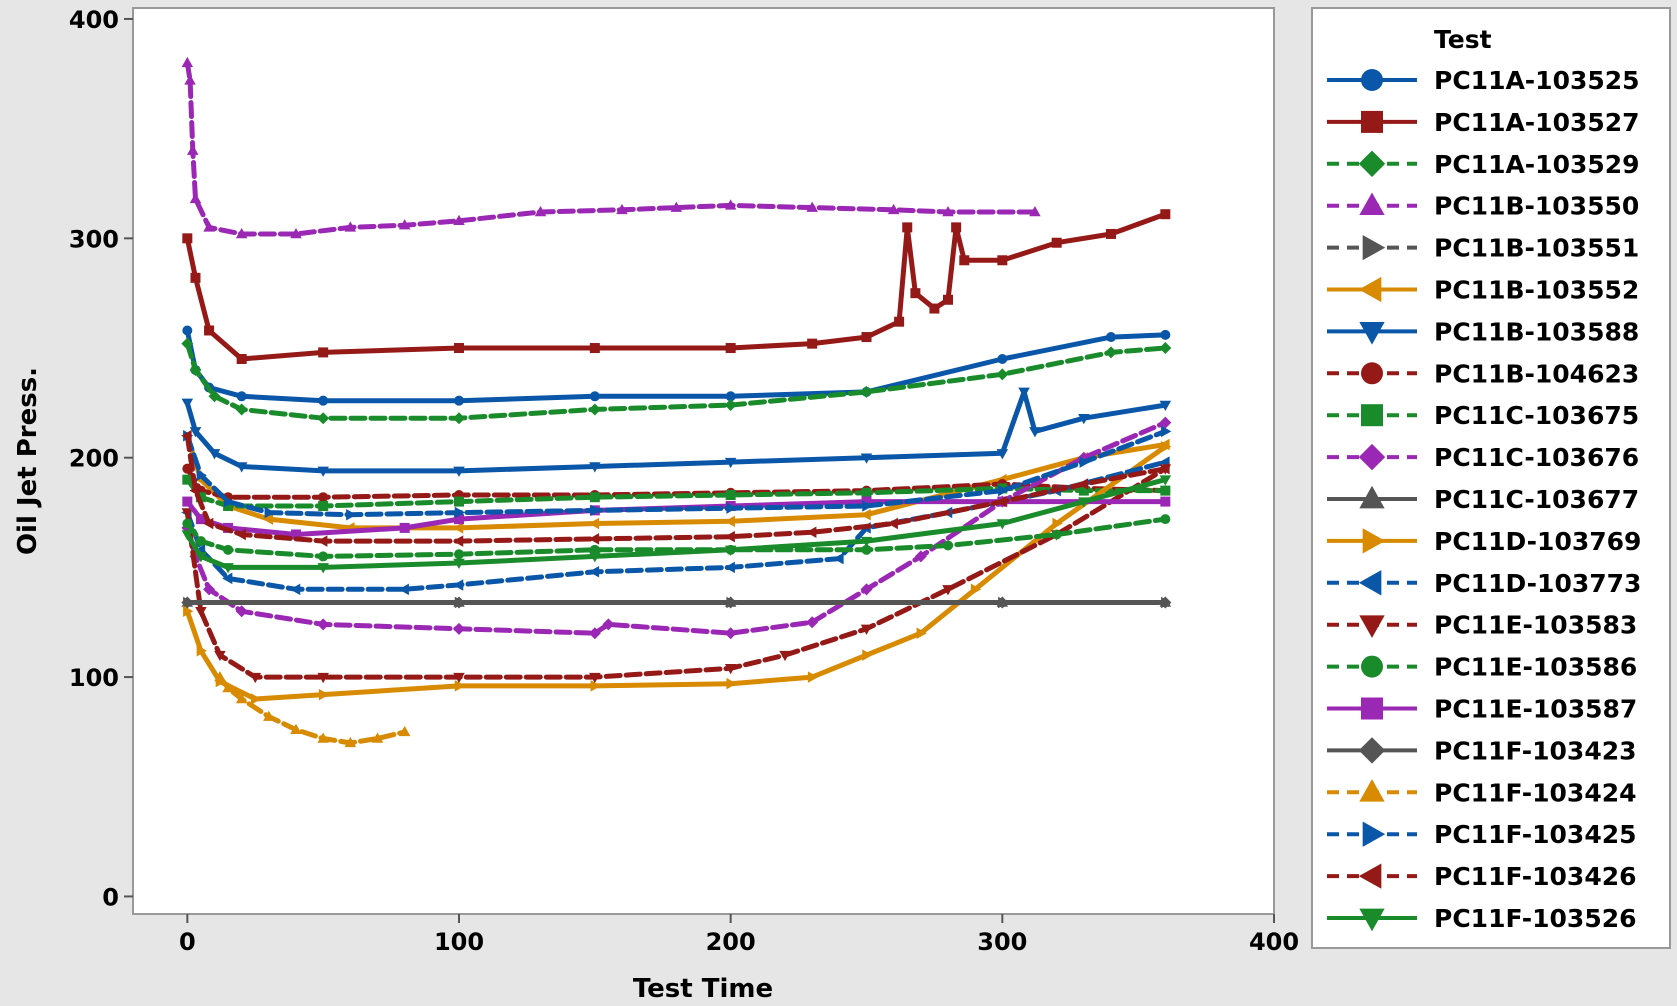  Describe the element at coordinates (1537, 80) in the screenshot. I see `legend-label: PC11A-103525` at that location.